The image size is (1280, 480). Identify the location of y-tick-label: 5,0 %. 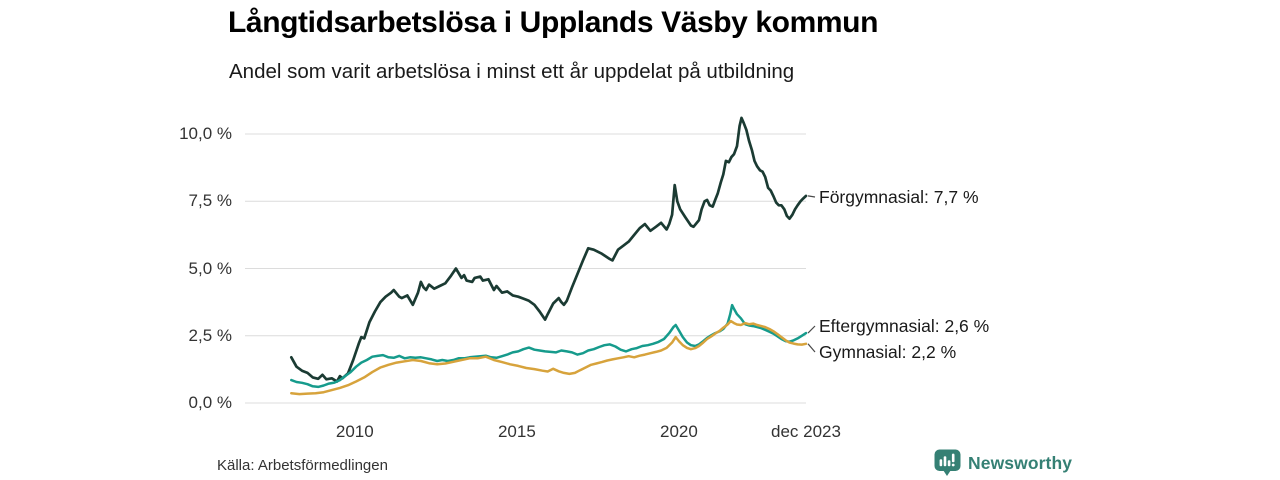
(210, 268).